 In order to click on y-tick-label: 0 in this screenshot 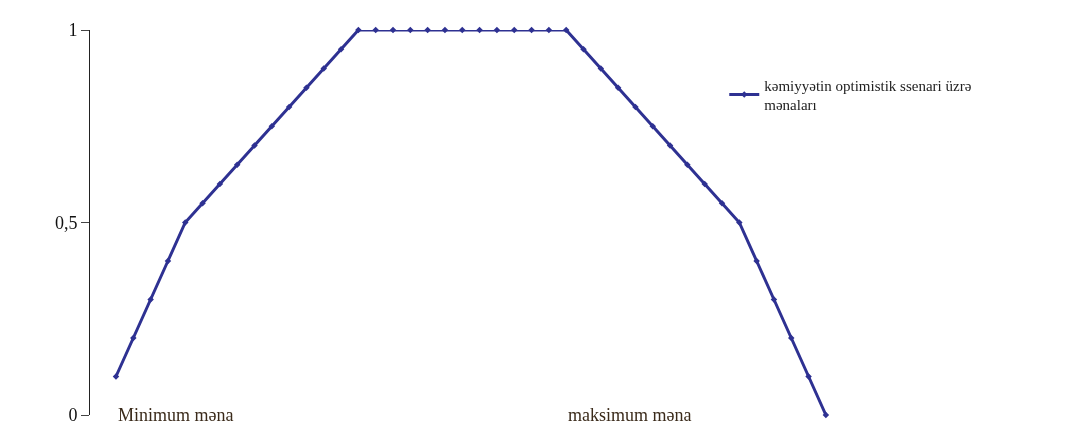, I will do `click(73, 415)`.